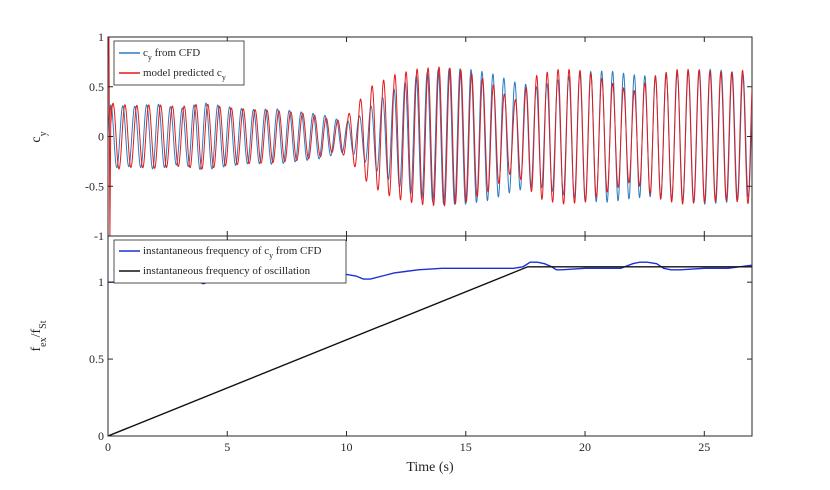 This screenshot has width=830, height=490. What do you see at coordinates (232, 252) in the screenshot?
I see `legend-label-freq-cfd: instantaneous frequency of cy from CFD` at bounding box center [232, 252].